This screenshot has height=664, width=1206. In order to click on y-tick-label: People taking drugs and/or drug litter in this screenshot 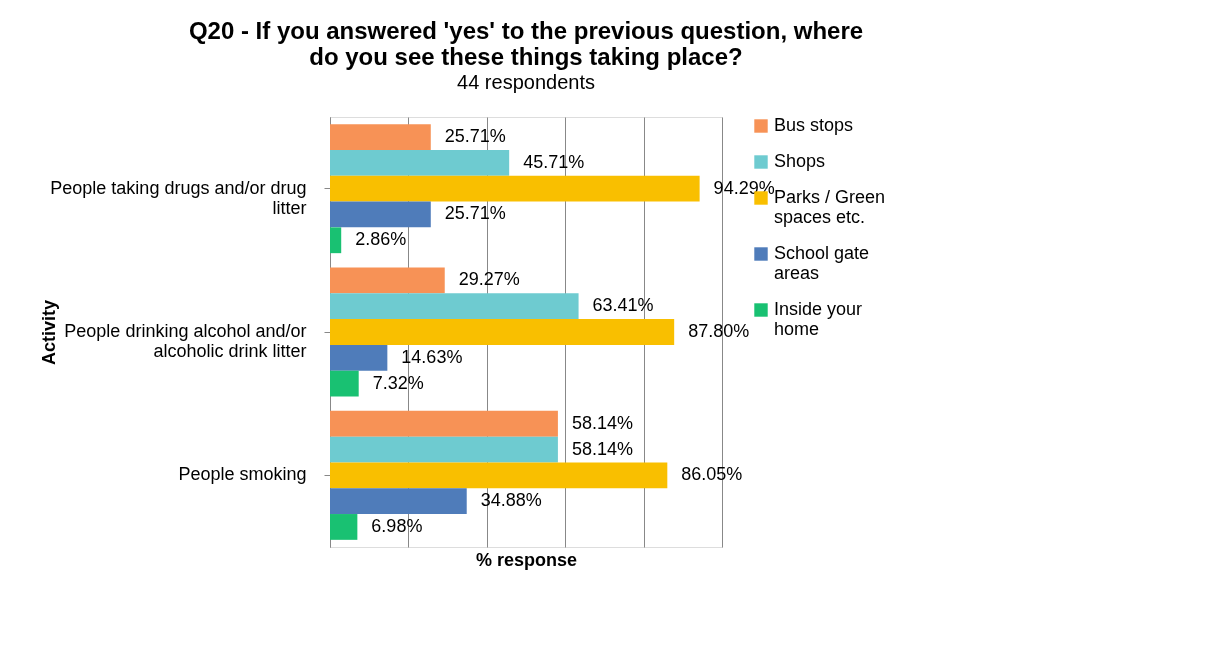, I will do `click(178, 197)`.